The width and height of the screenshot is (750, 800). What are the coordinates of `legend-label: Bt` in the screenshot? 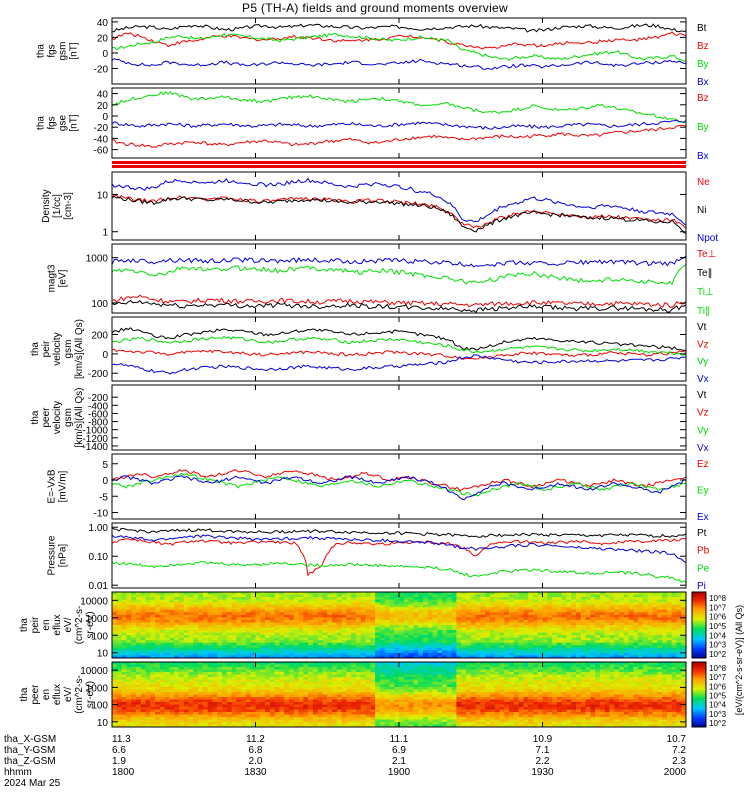 It's located at (702, 28).